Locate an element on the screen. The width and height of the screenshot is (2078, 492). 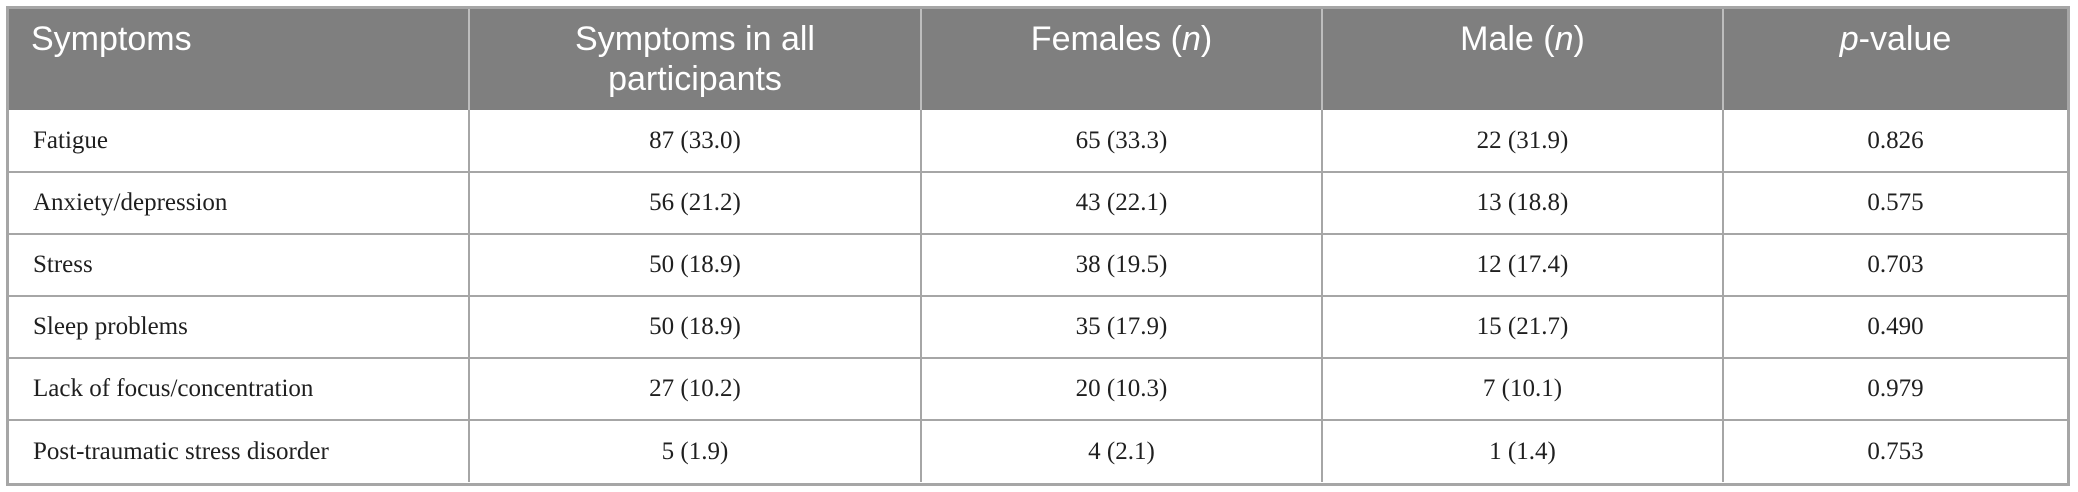
header-male: Male (n) is located at coordinates (1522, 59).